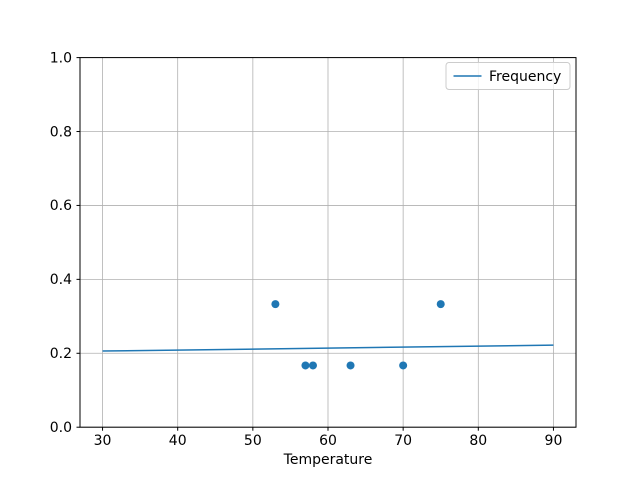  I want to click on frequency-line, so click(328, 348).